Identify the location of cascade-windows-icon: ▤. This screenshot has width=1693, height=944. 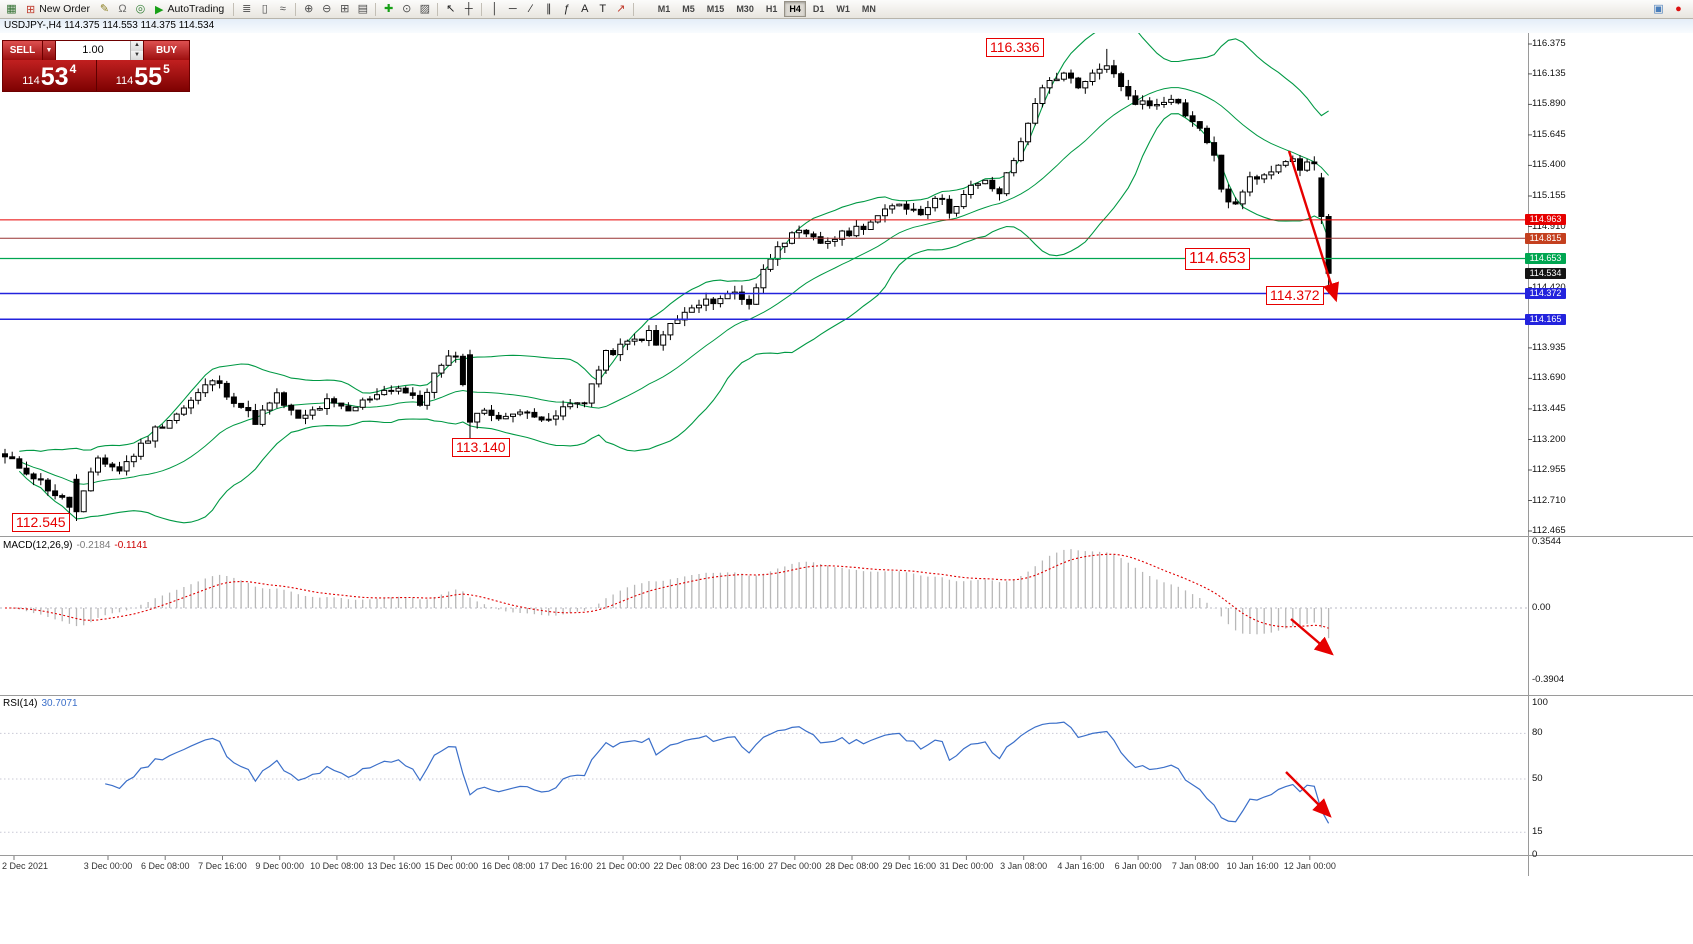
(362, 8).